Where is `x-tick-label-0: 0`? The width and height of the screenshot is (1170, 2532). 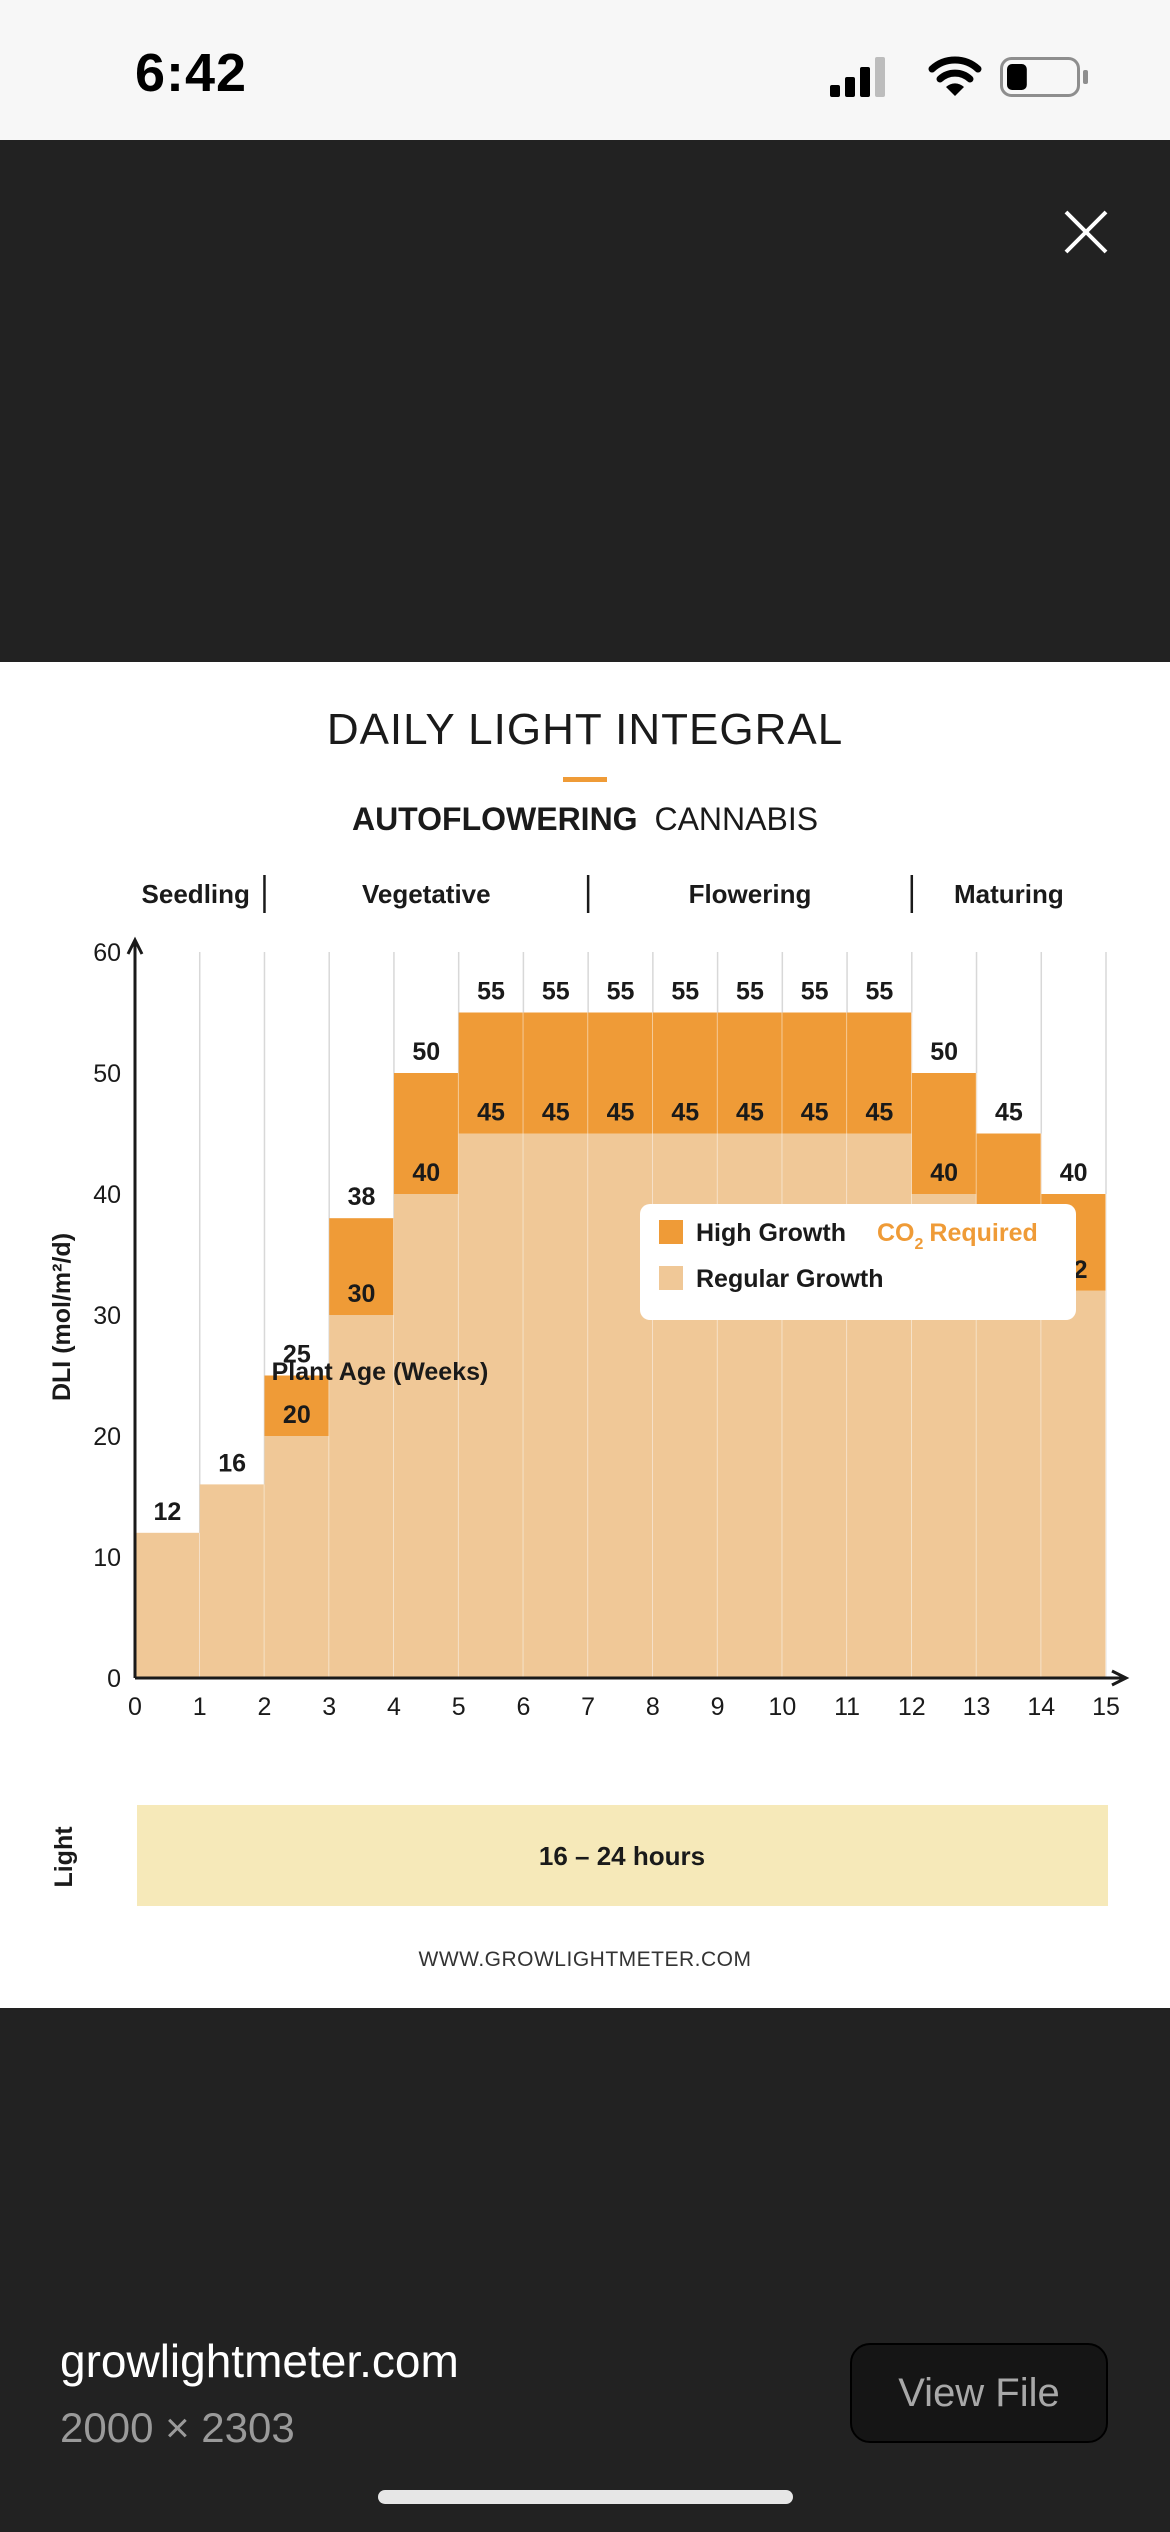 x-tick-label-0: 0 is located at coordinates (135, 1707).